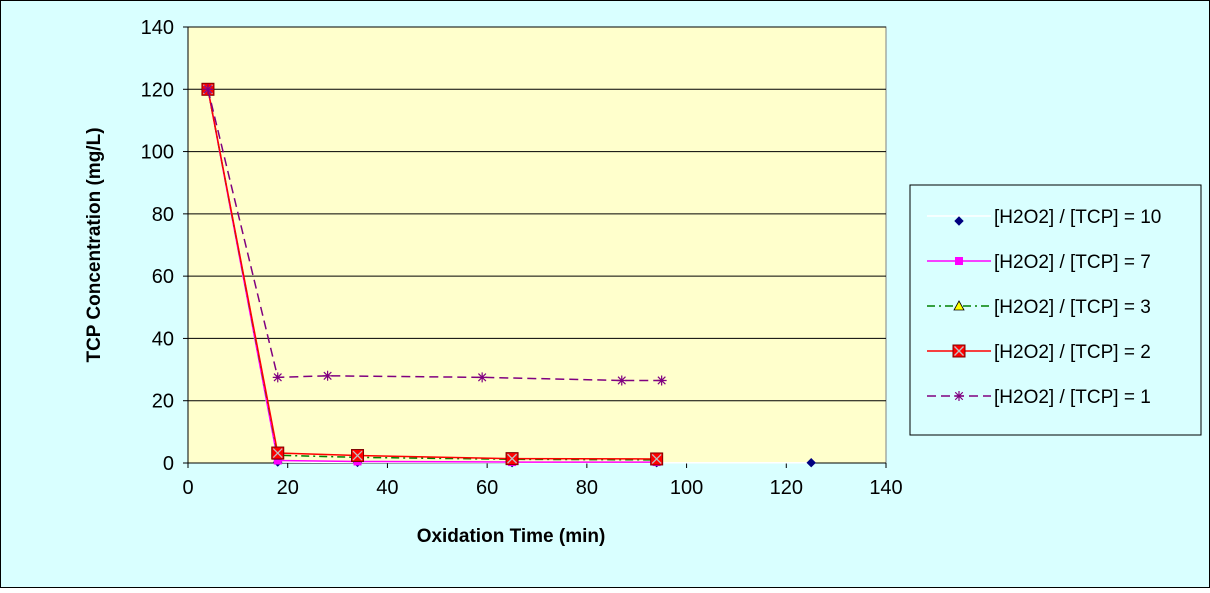  What do you see at coordinates (157, 28) in the screenshot?
I see `y-tick-label: 140` at bounding box center [157, 28].